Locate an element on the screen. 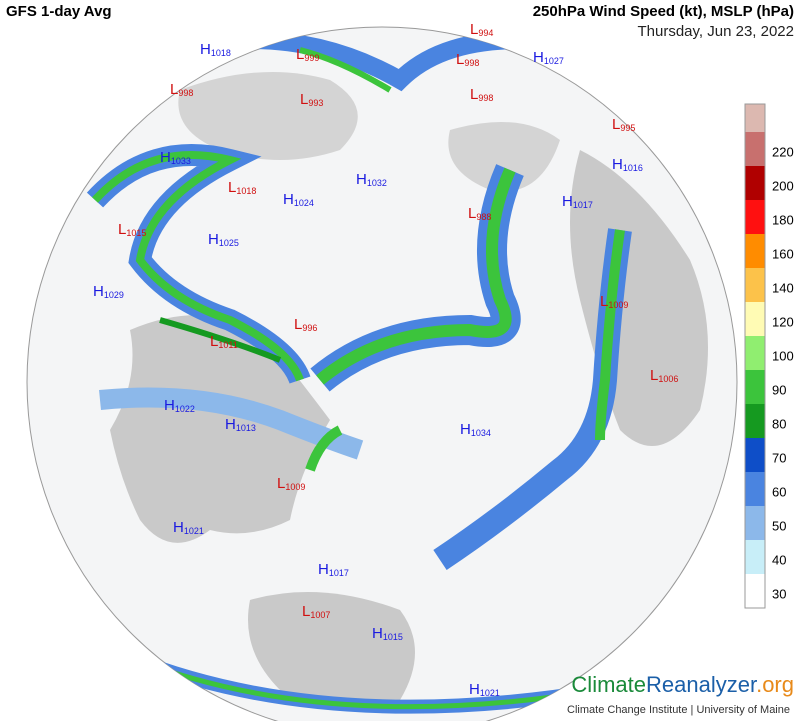 The image size is (800, 721). pressure-center: H1015 is located at coordinates (387, 633).